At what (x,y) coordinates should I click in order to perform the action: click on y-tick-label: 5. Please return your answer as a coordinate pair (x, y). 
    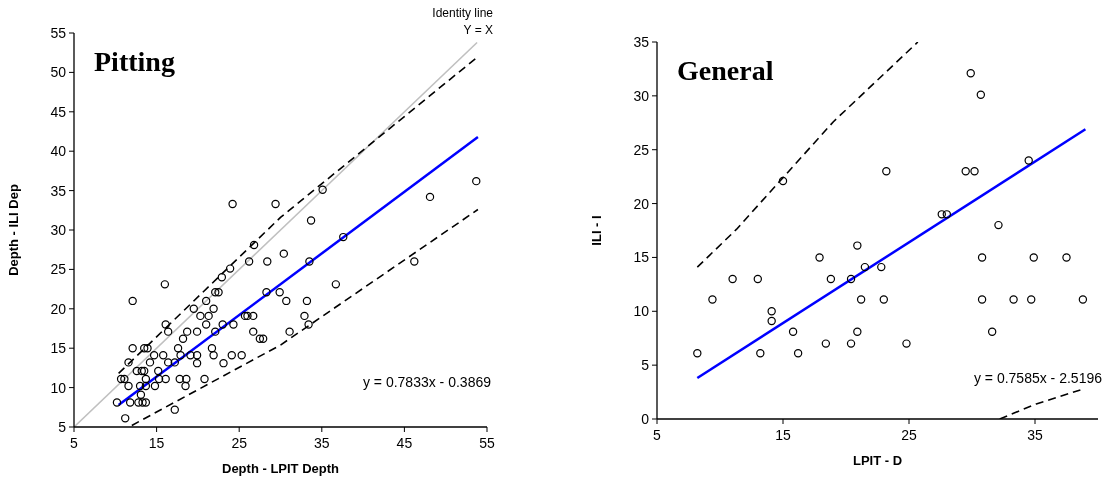
    Looking at the image, I should click on (645, 365).